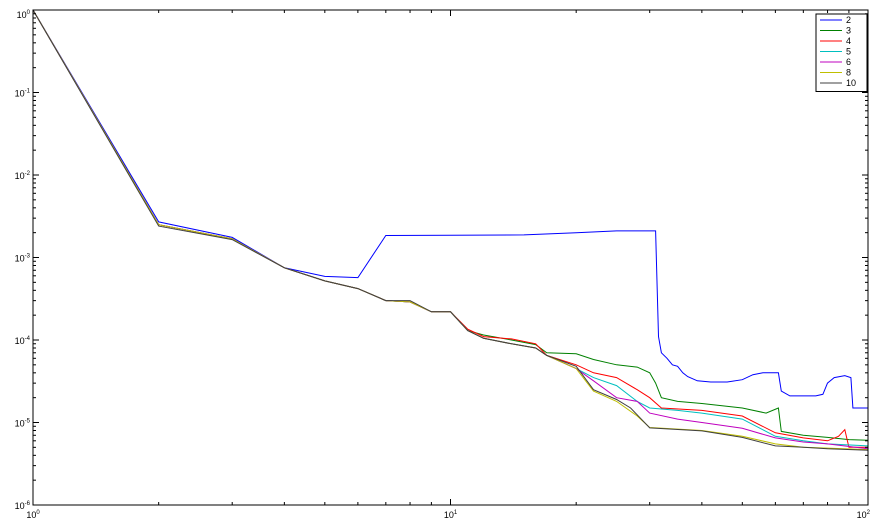  What do you see at coordinates (28, 257) in the screenshot?
I see `y-tick-exponent: -3` at bounding box center [28, 257].